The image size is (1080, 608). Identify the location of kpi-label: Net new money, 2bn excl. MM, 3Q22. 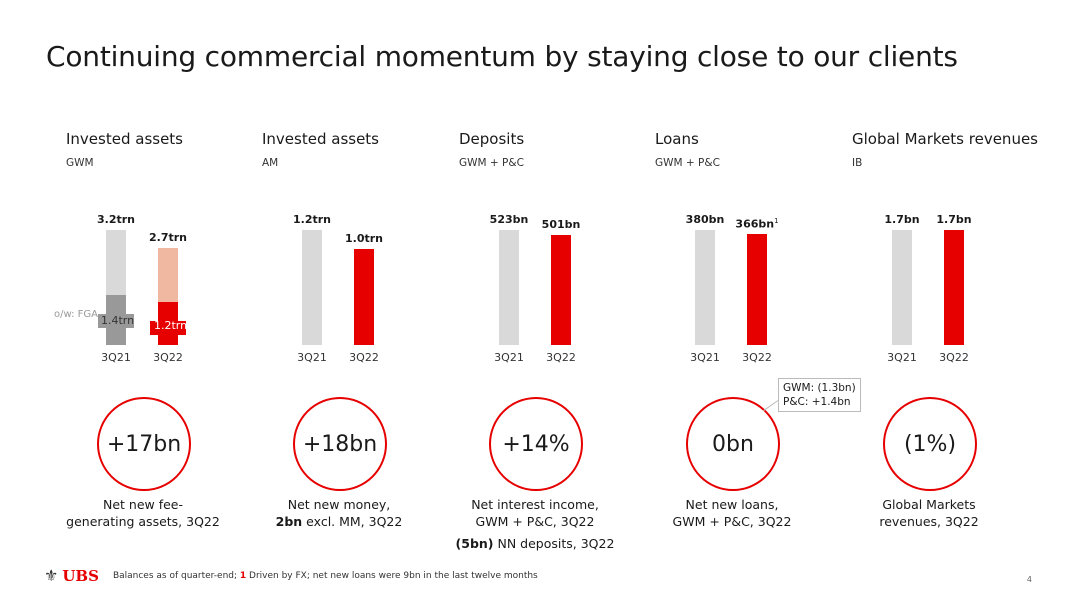
(339, 513).